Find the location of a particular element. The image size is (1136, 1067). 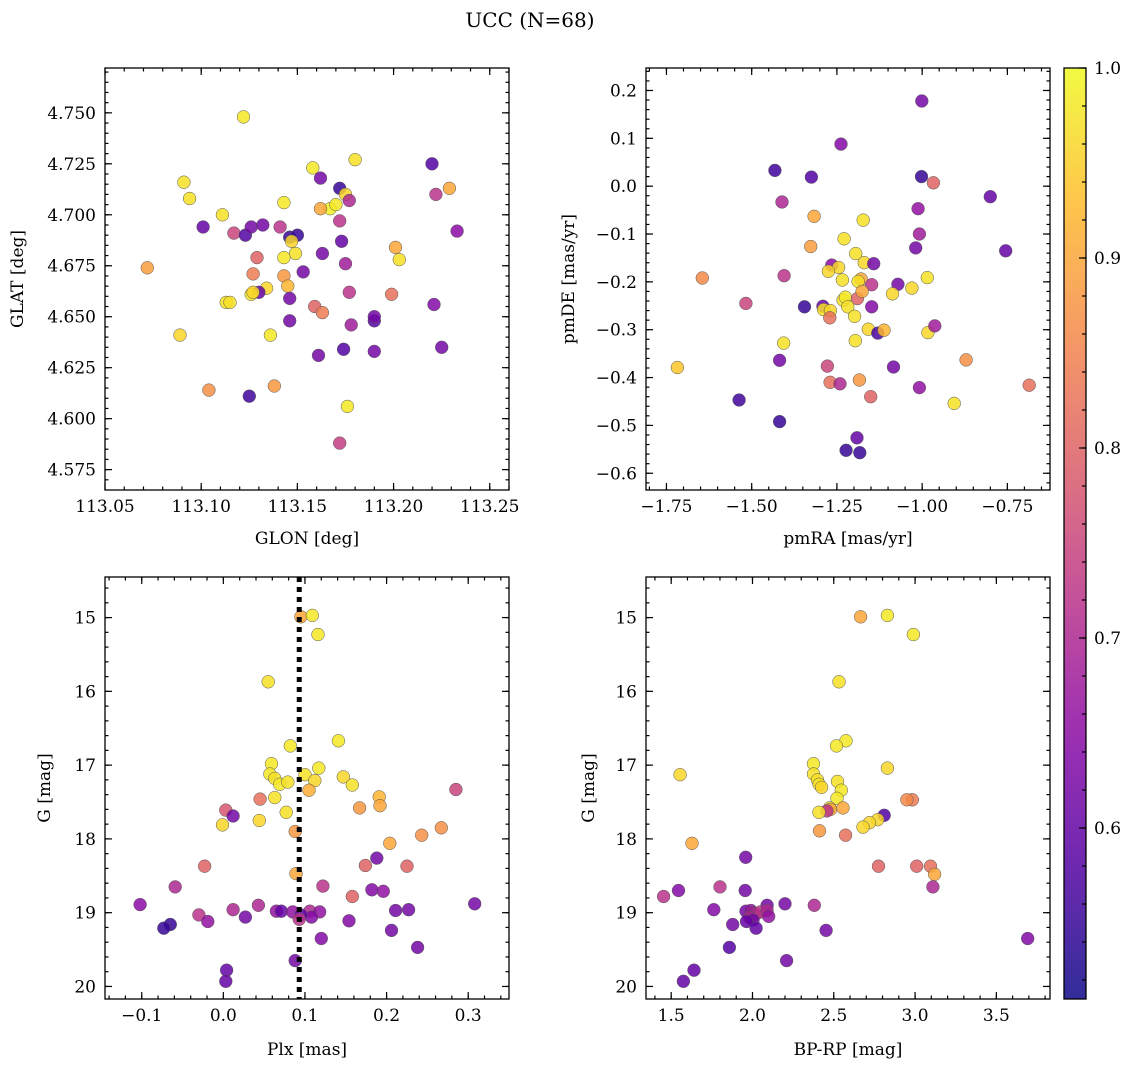

points-plx-g is located at coordinates (307, 798).